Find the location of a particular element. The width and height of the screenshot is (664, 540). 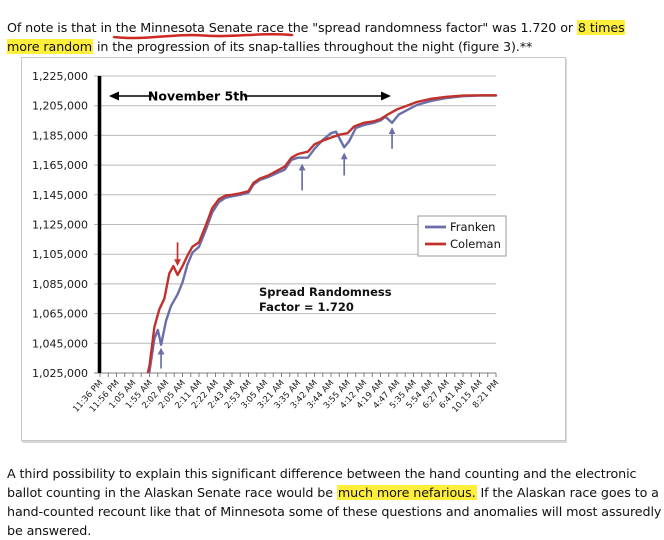

highlight-much-more-nefarious: much more nefarious. is located at coordinates (406, 492).